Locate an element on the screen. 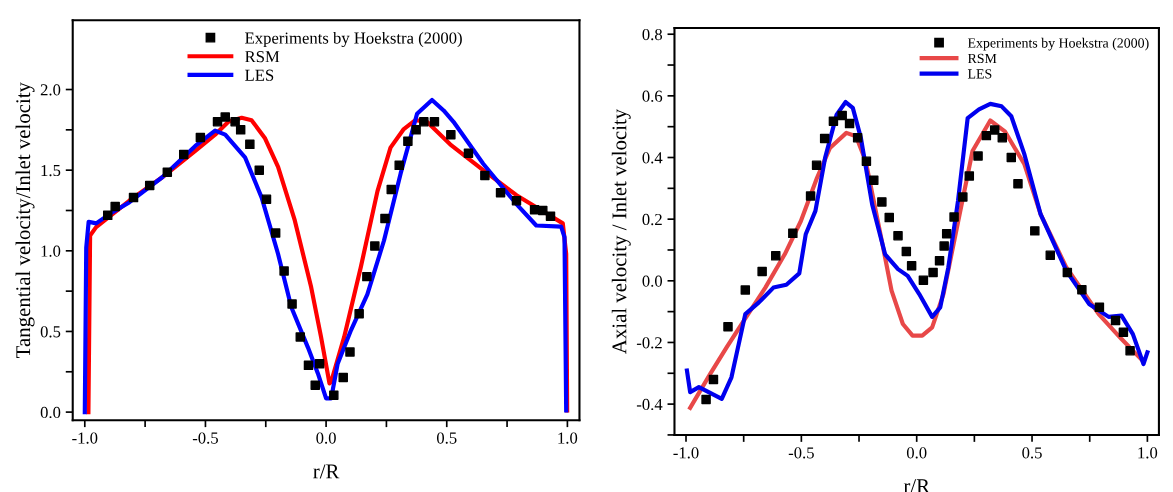 This screenshot has height=492, width=1173. y-tick-label: -0.2 is located at coordinates (649, 343).